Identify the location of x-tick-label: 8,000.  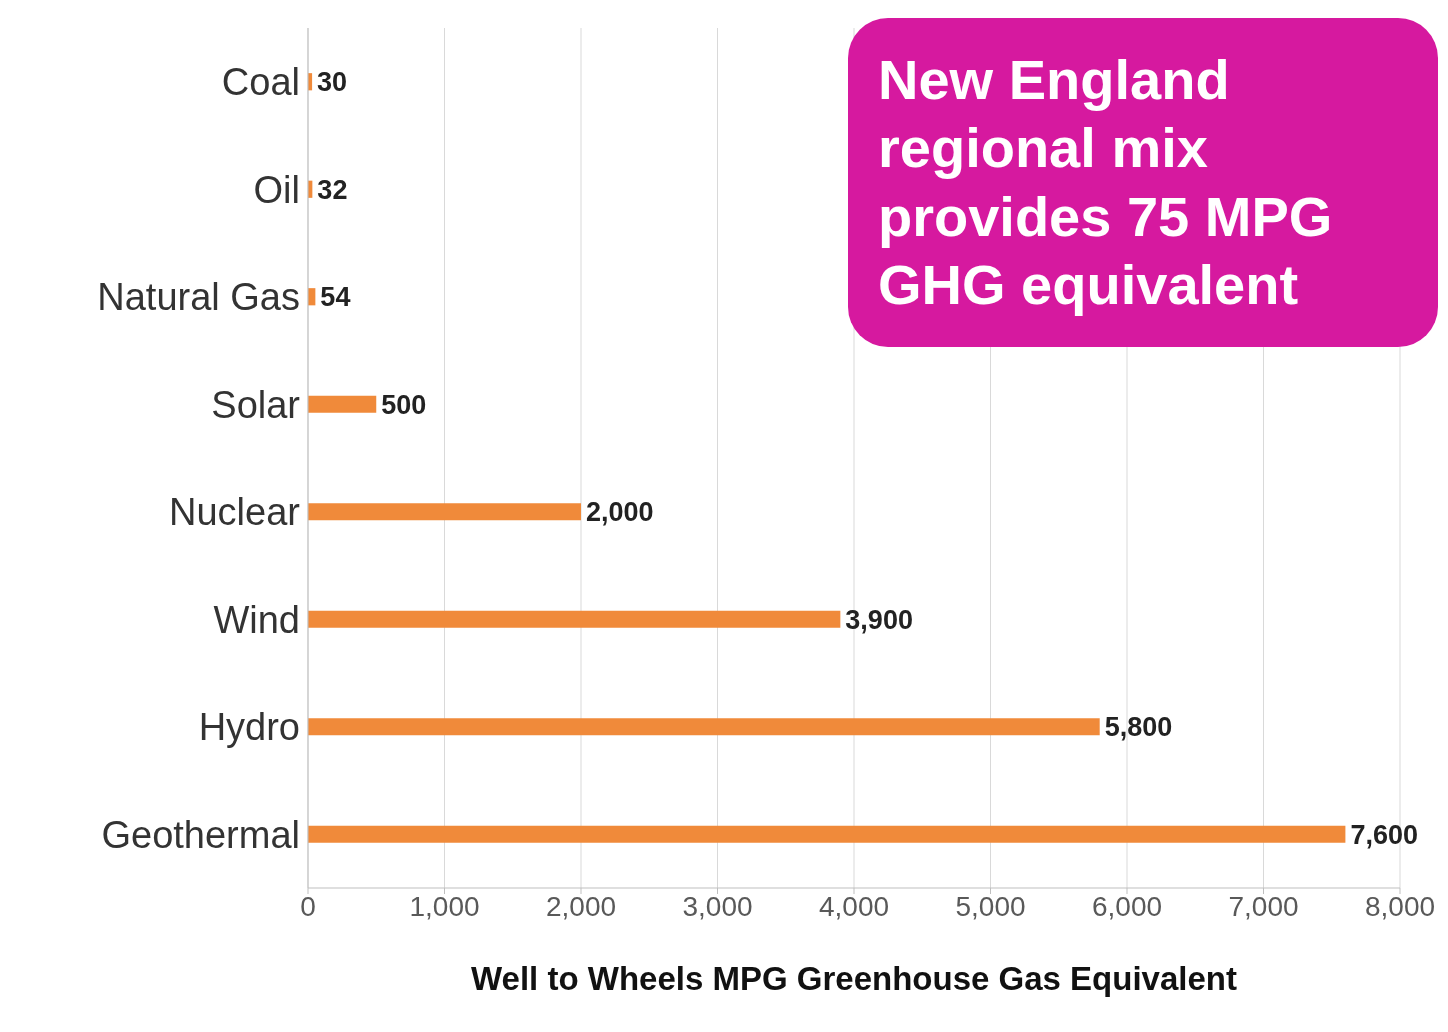
(1400, 906).